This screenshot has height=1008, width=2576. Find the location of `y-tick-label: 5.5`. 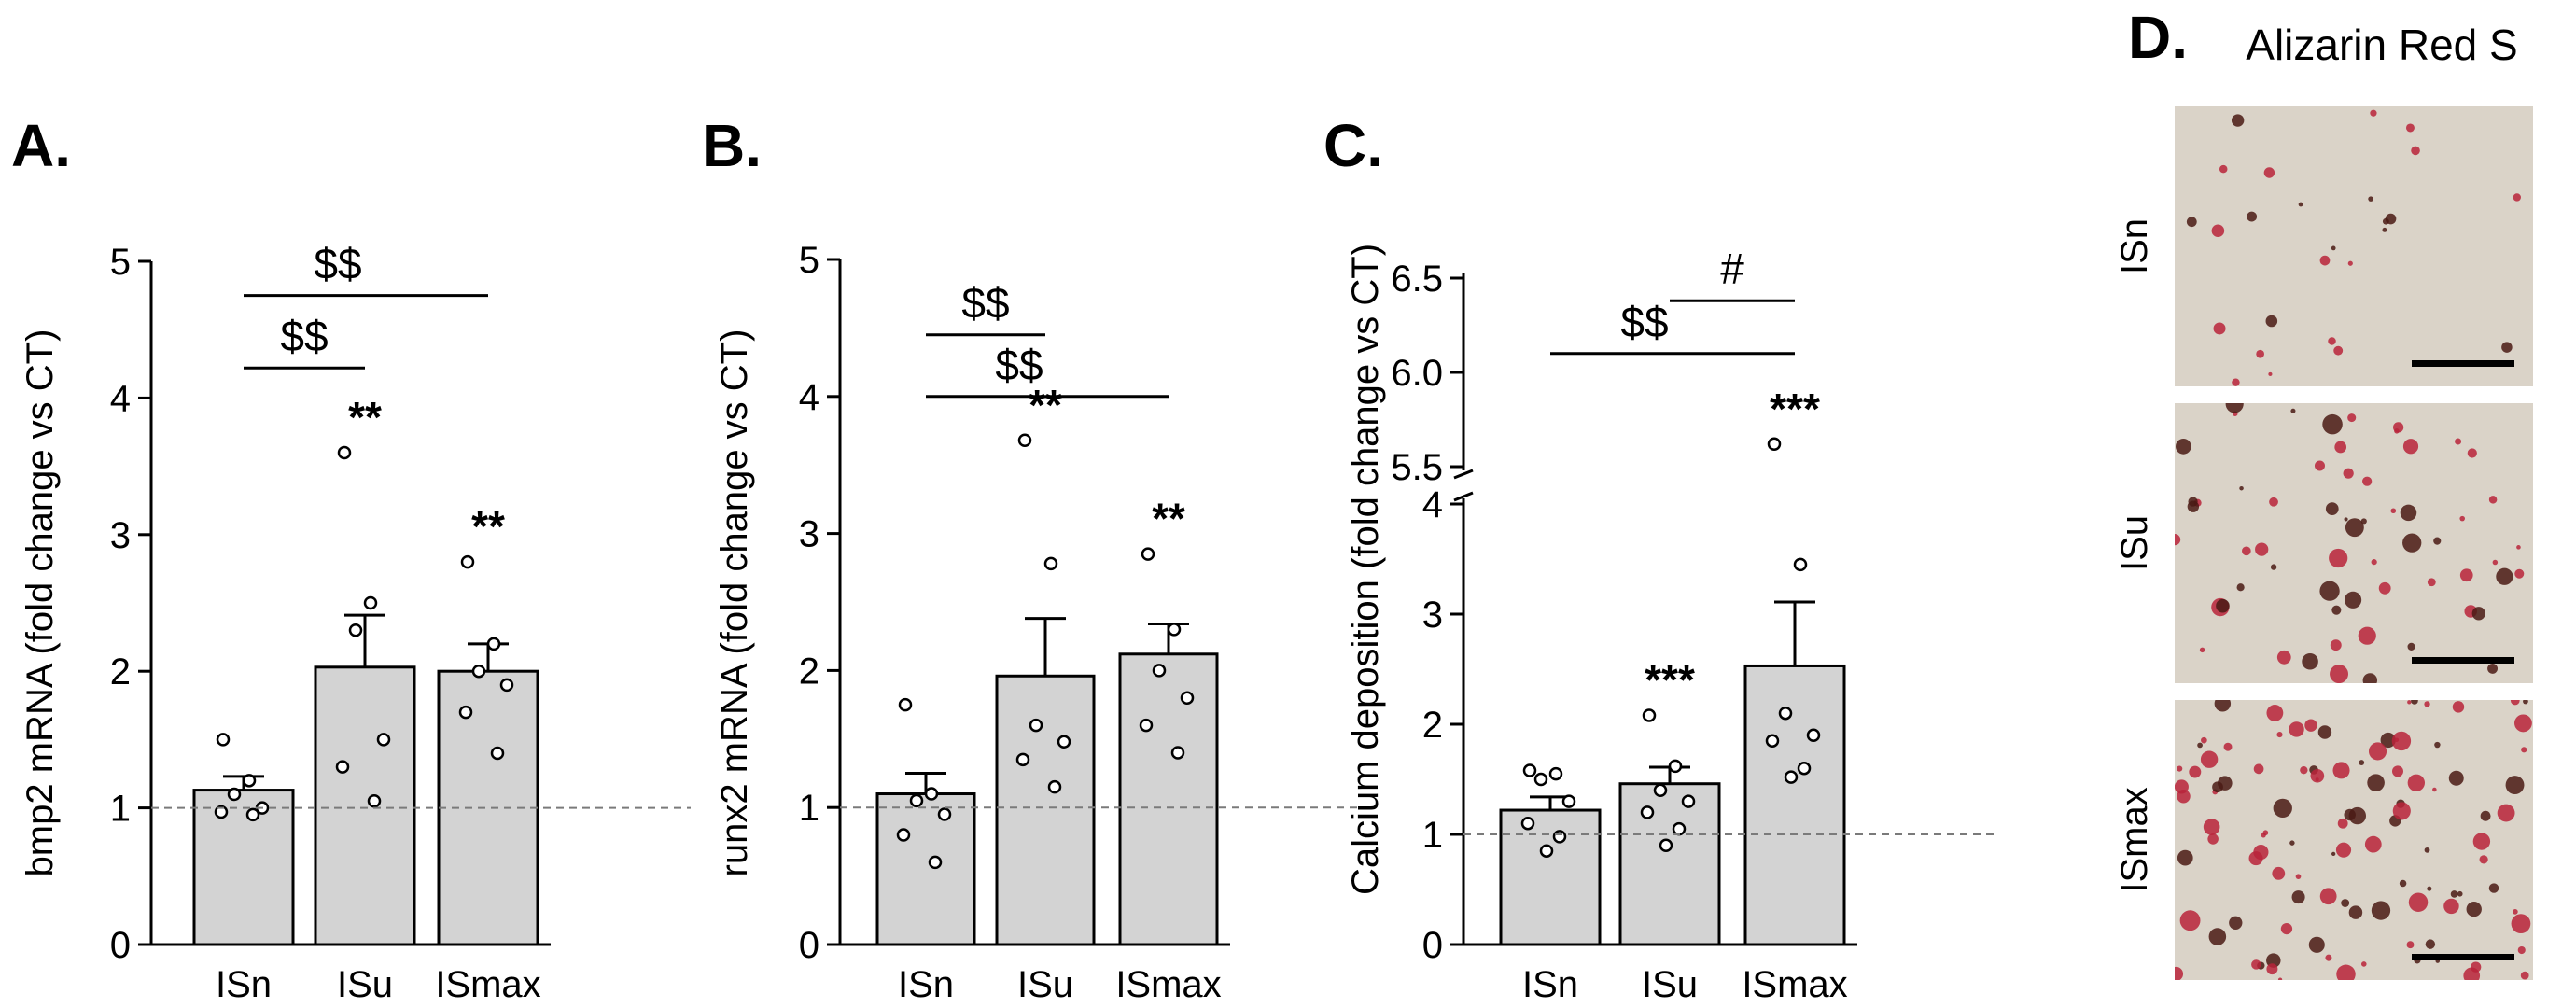

y-tick-label: 5.5 is located at coordinates (1417, 467).